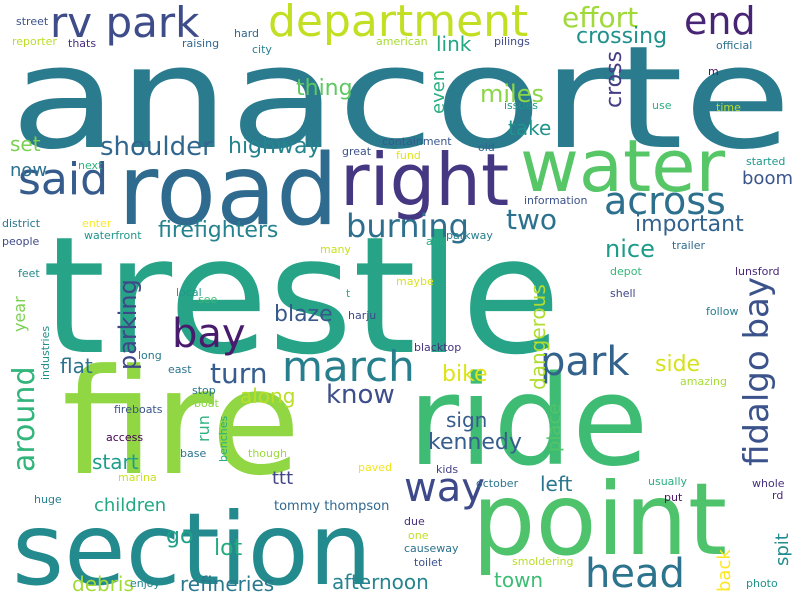  I want to click on word: highway, so click(274, 146).